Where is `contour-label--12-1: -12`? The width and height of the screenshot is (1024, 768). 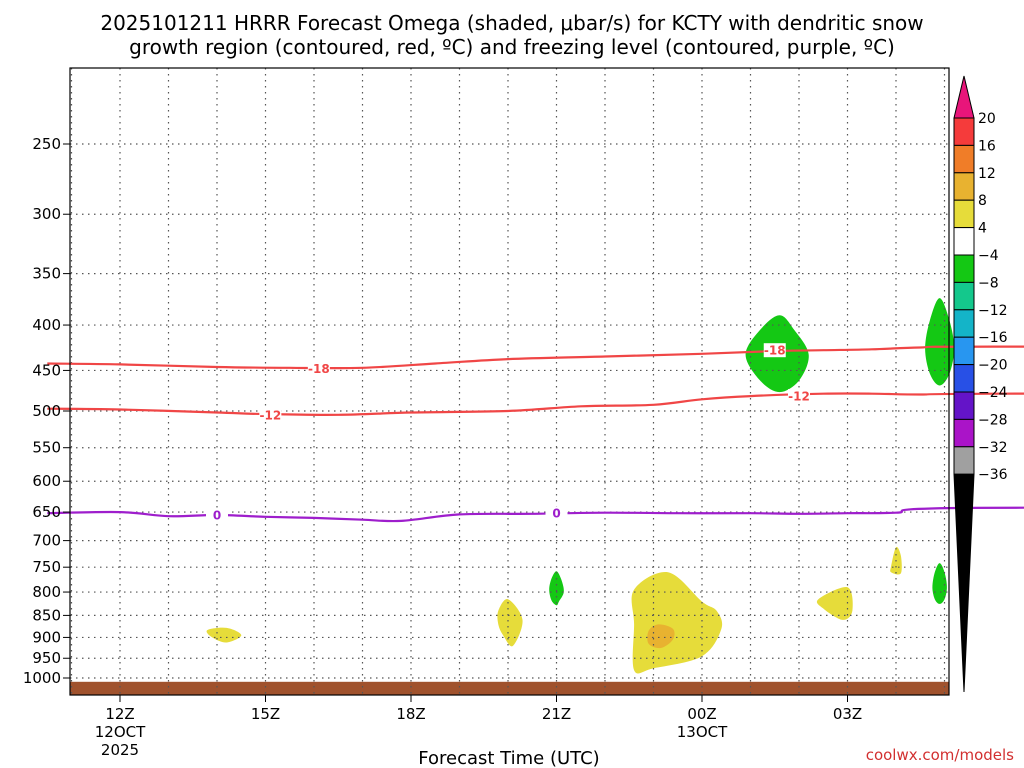 contour-label--12-1: -12 is located at coordinates (799, 397).